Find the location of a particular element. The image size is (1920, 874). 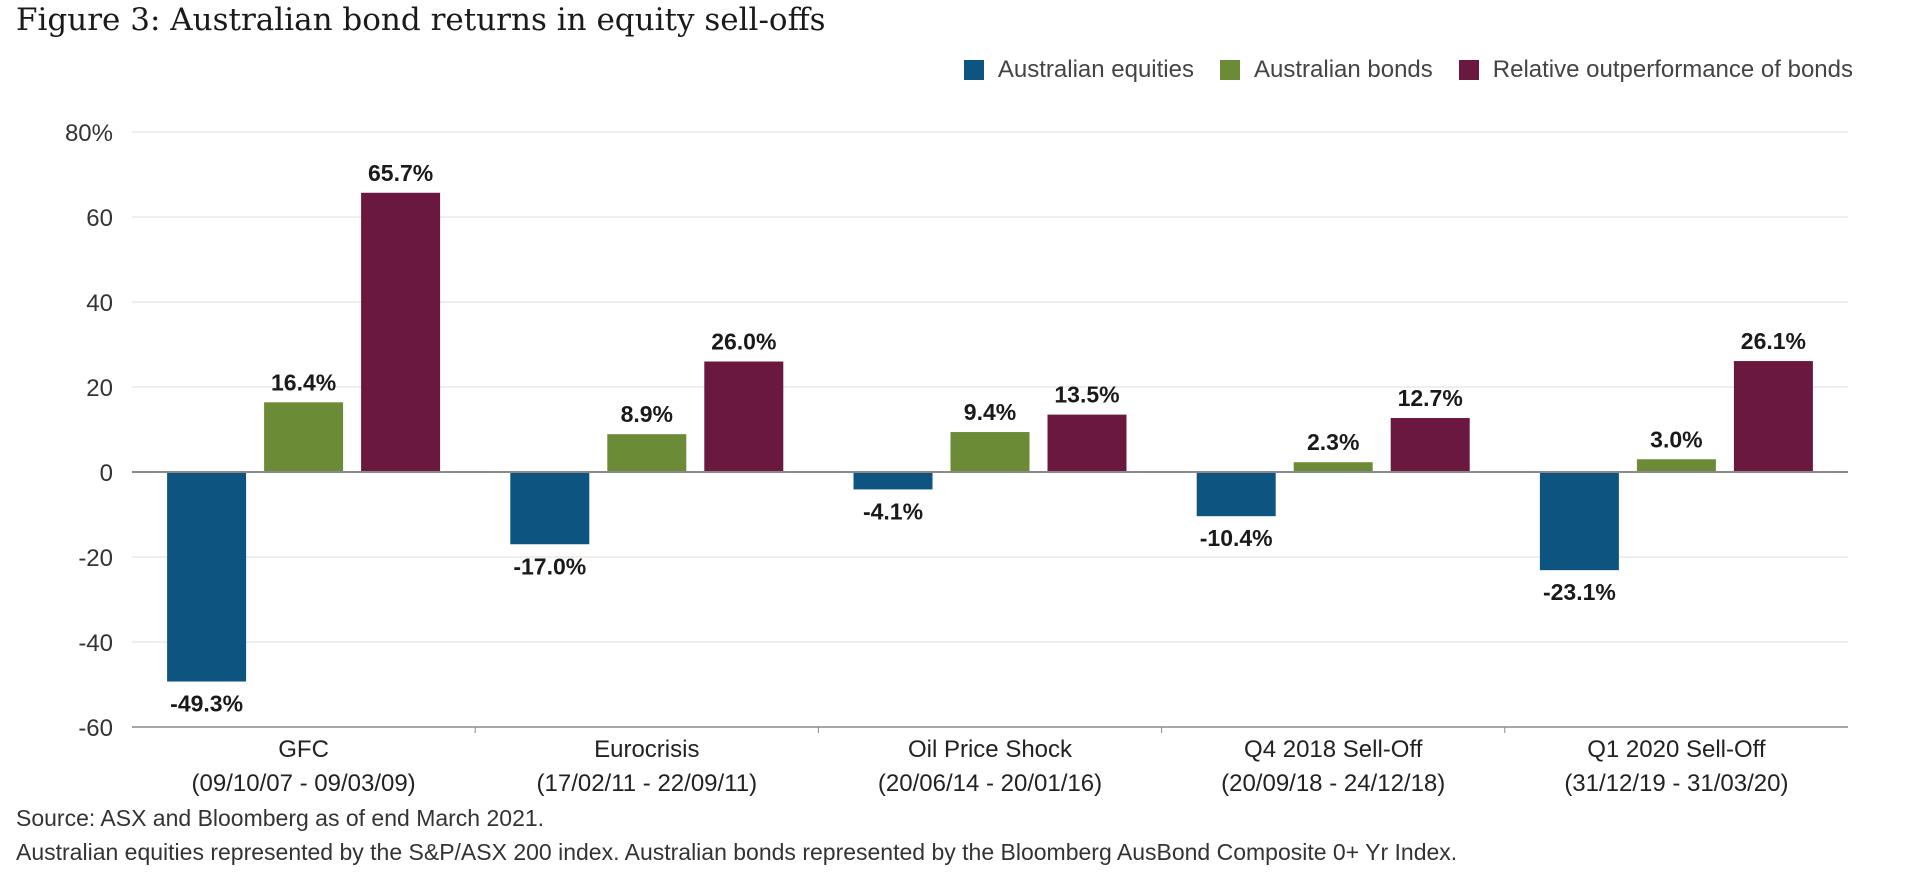

data-label: 9.4% is located at coordinates (990, 412).